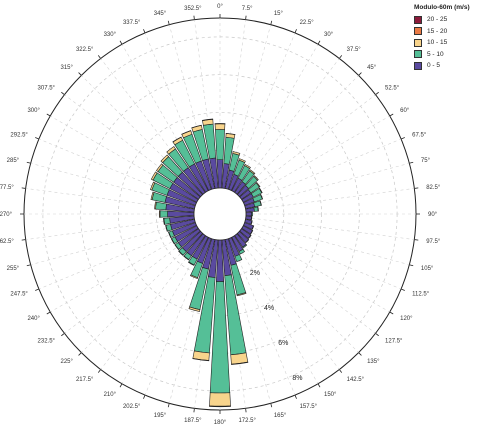 The image size is (480, 425). Describe the element at coordinates (433, 242) in the screenshot. I see `direction-label: 97.5°` at that location.